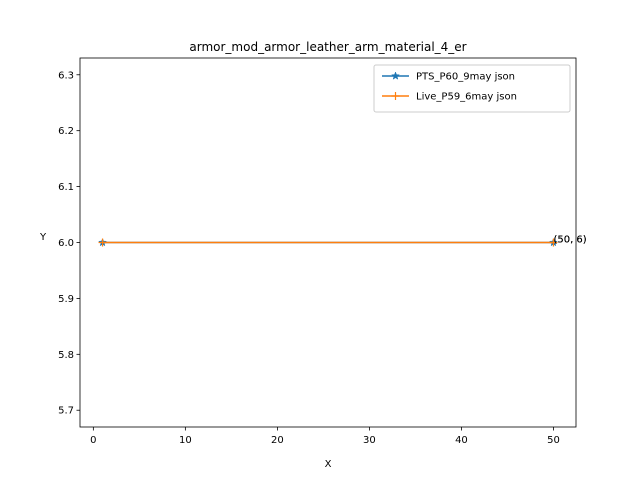  What do you see at coordinates (66, 243) in the screenshot?
I see `y-tick-label: 6.0` at bounding box center [66, 243].